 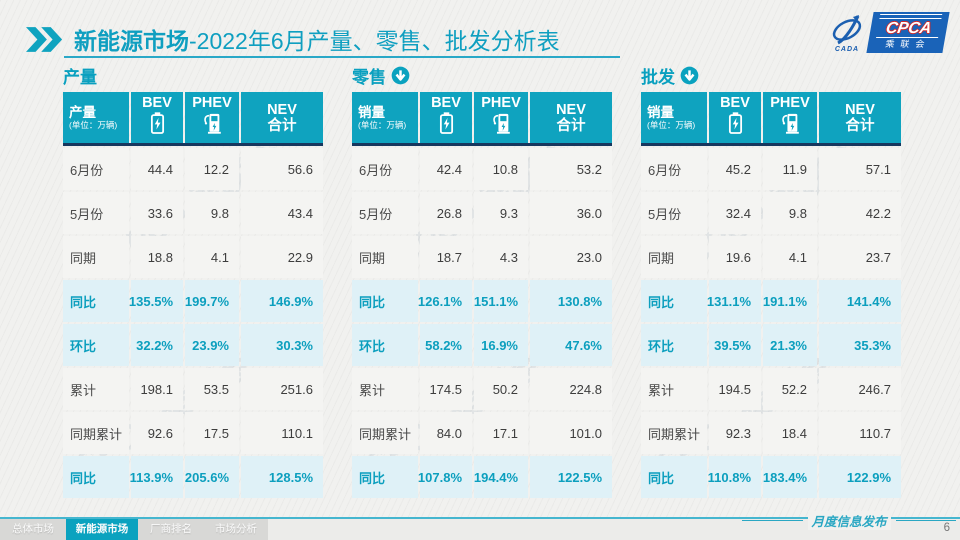 What do you see at coordinates (382, 124) in the screenshot?
I see `unit-label: (单位：万辆)` at bounding box center [382, 124].